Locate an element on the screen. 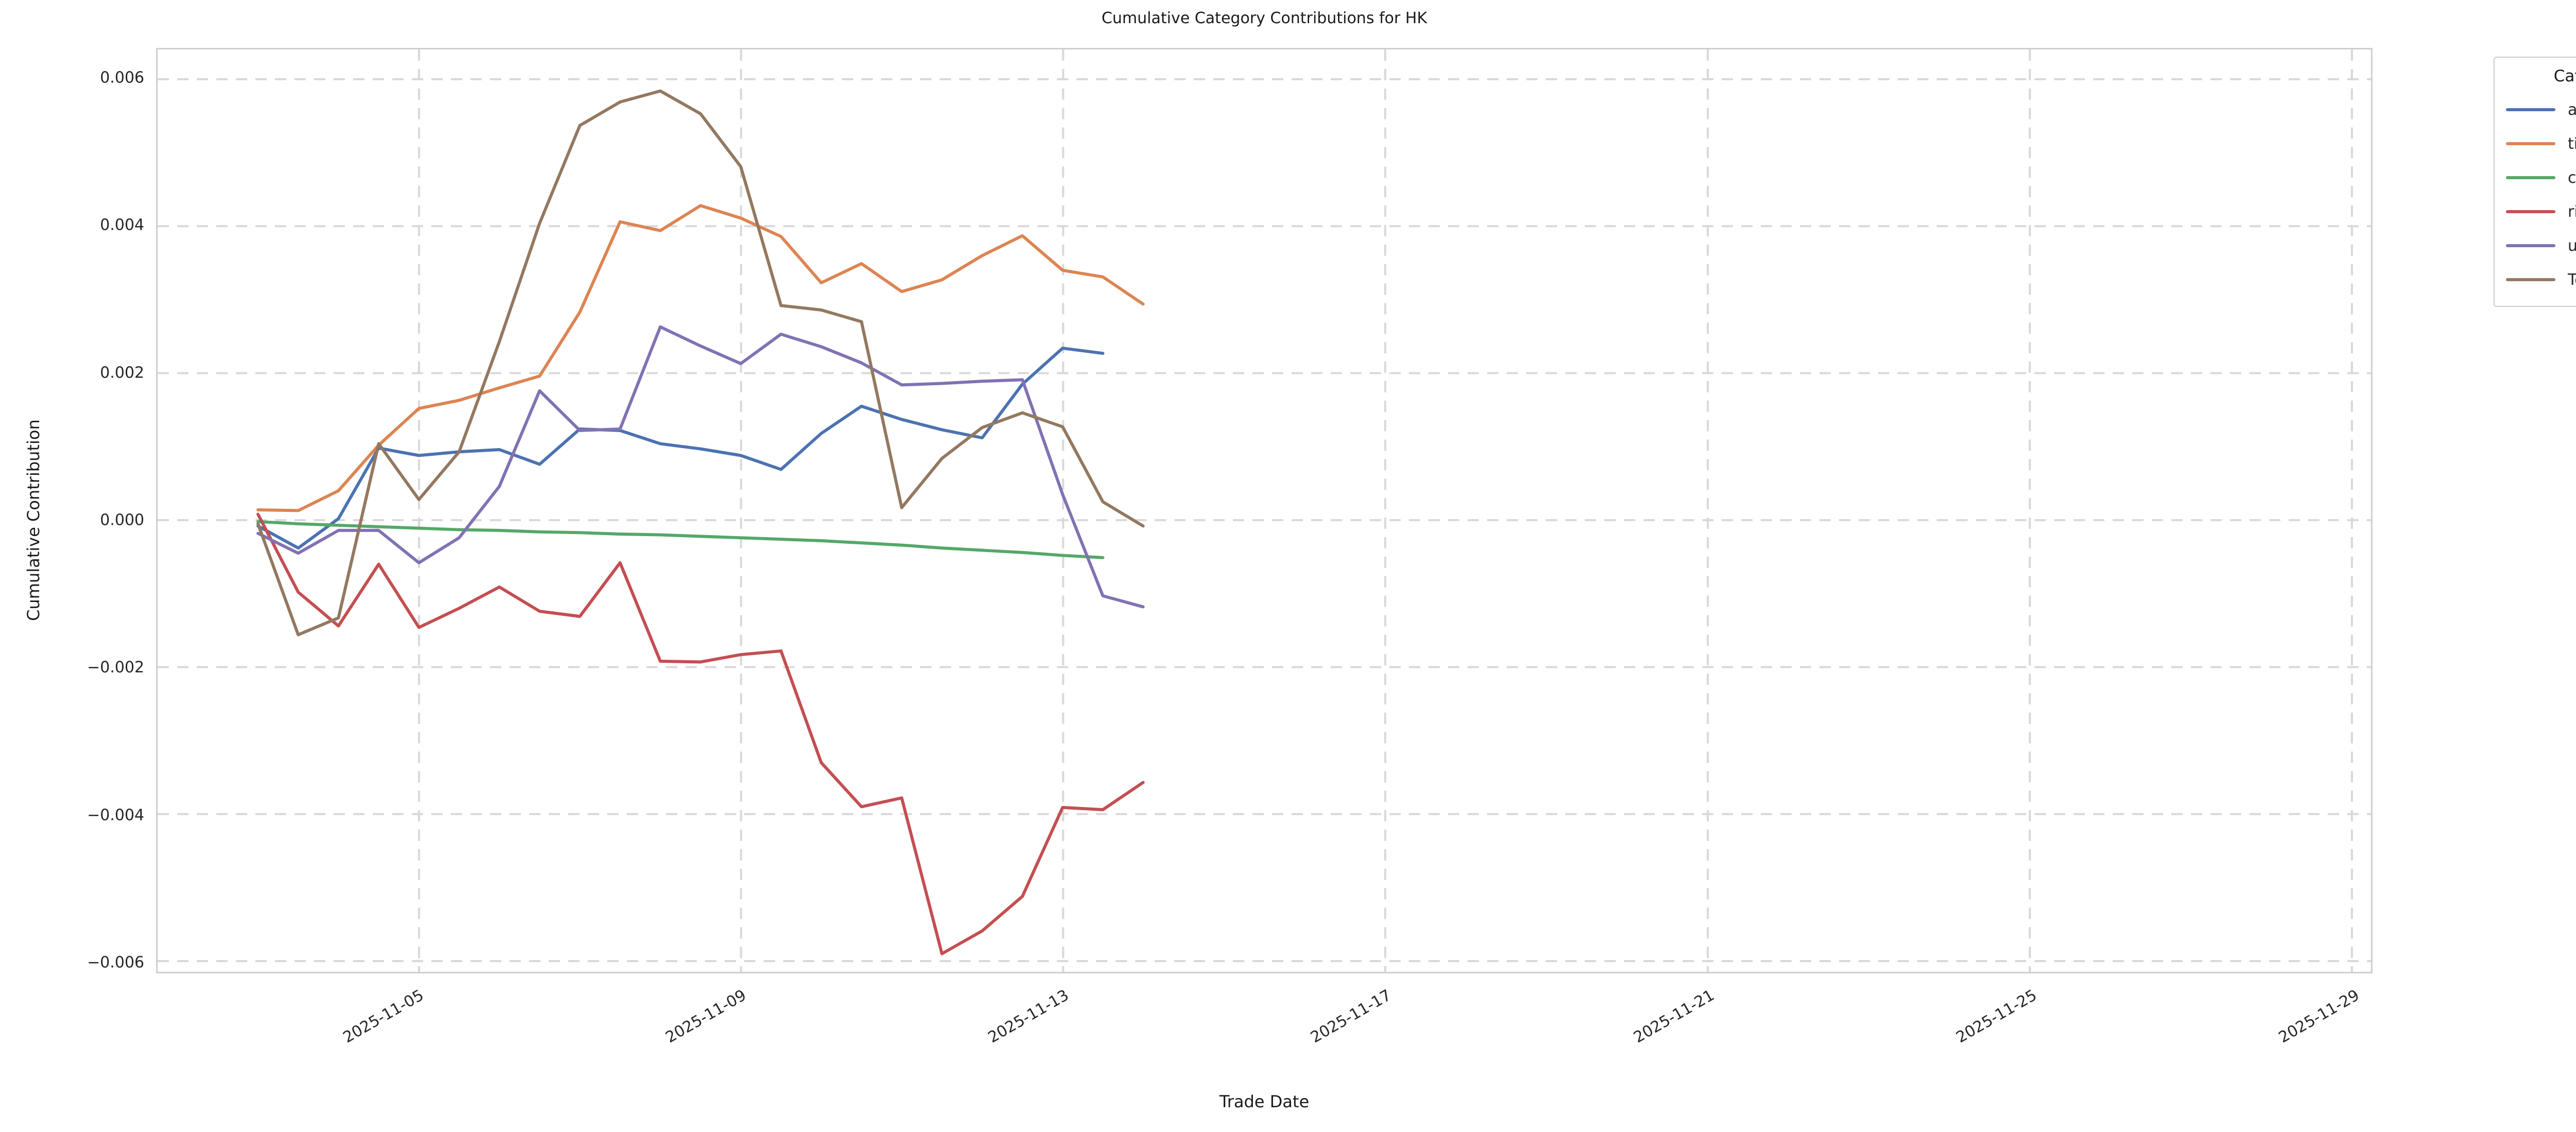 Image resolution: width=2576 pixels, height=1132 pixels. x-tick-label: 2025-11-25 is located at coordinates (1996, 1016).